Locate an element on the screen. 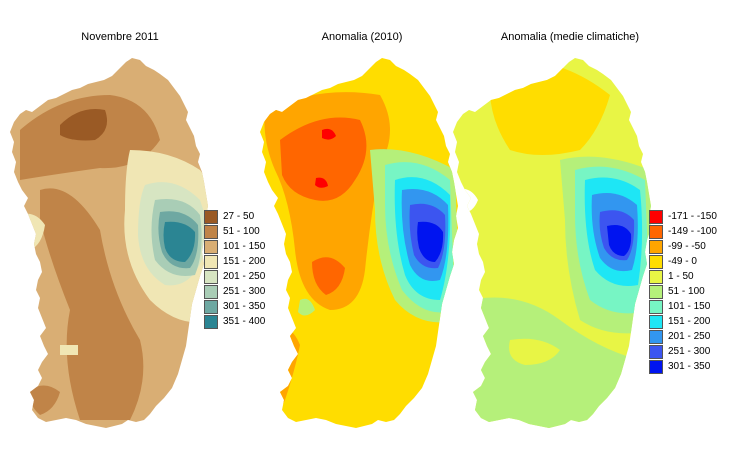 Image resolution: width=730 pixels, height=450 pixels. legend-rainfall-label: 201 - 250 is located at coordinates (244, 276).